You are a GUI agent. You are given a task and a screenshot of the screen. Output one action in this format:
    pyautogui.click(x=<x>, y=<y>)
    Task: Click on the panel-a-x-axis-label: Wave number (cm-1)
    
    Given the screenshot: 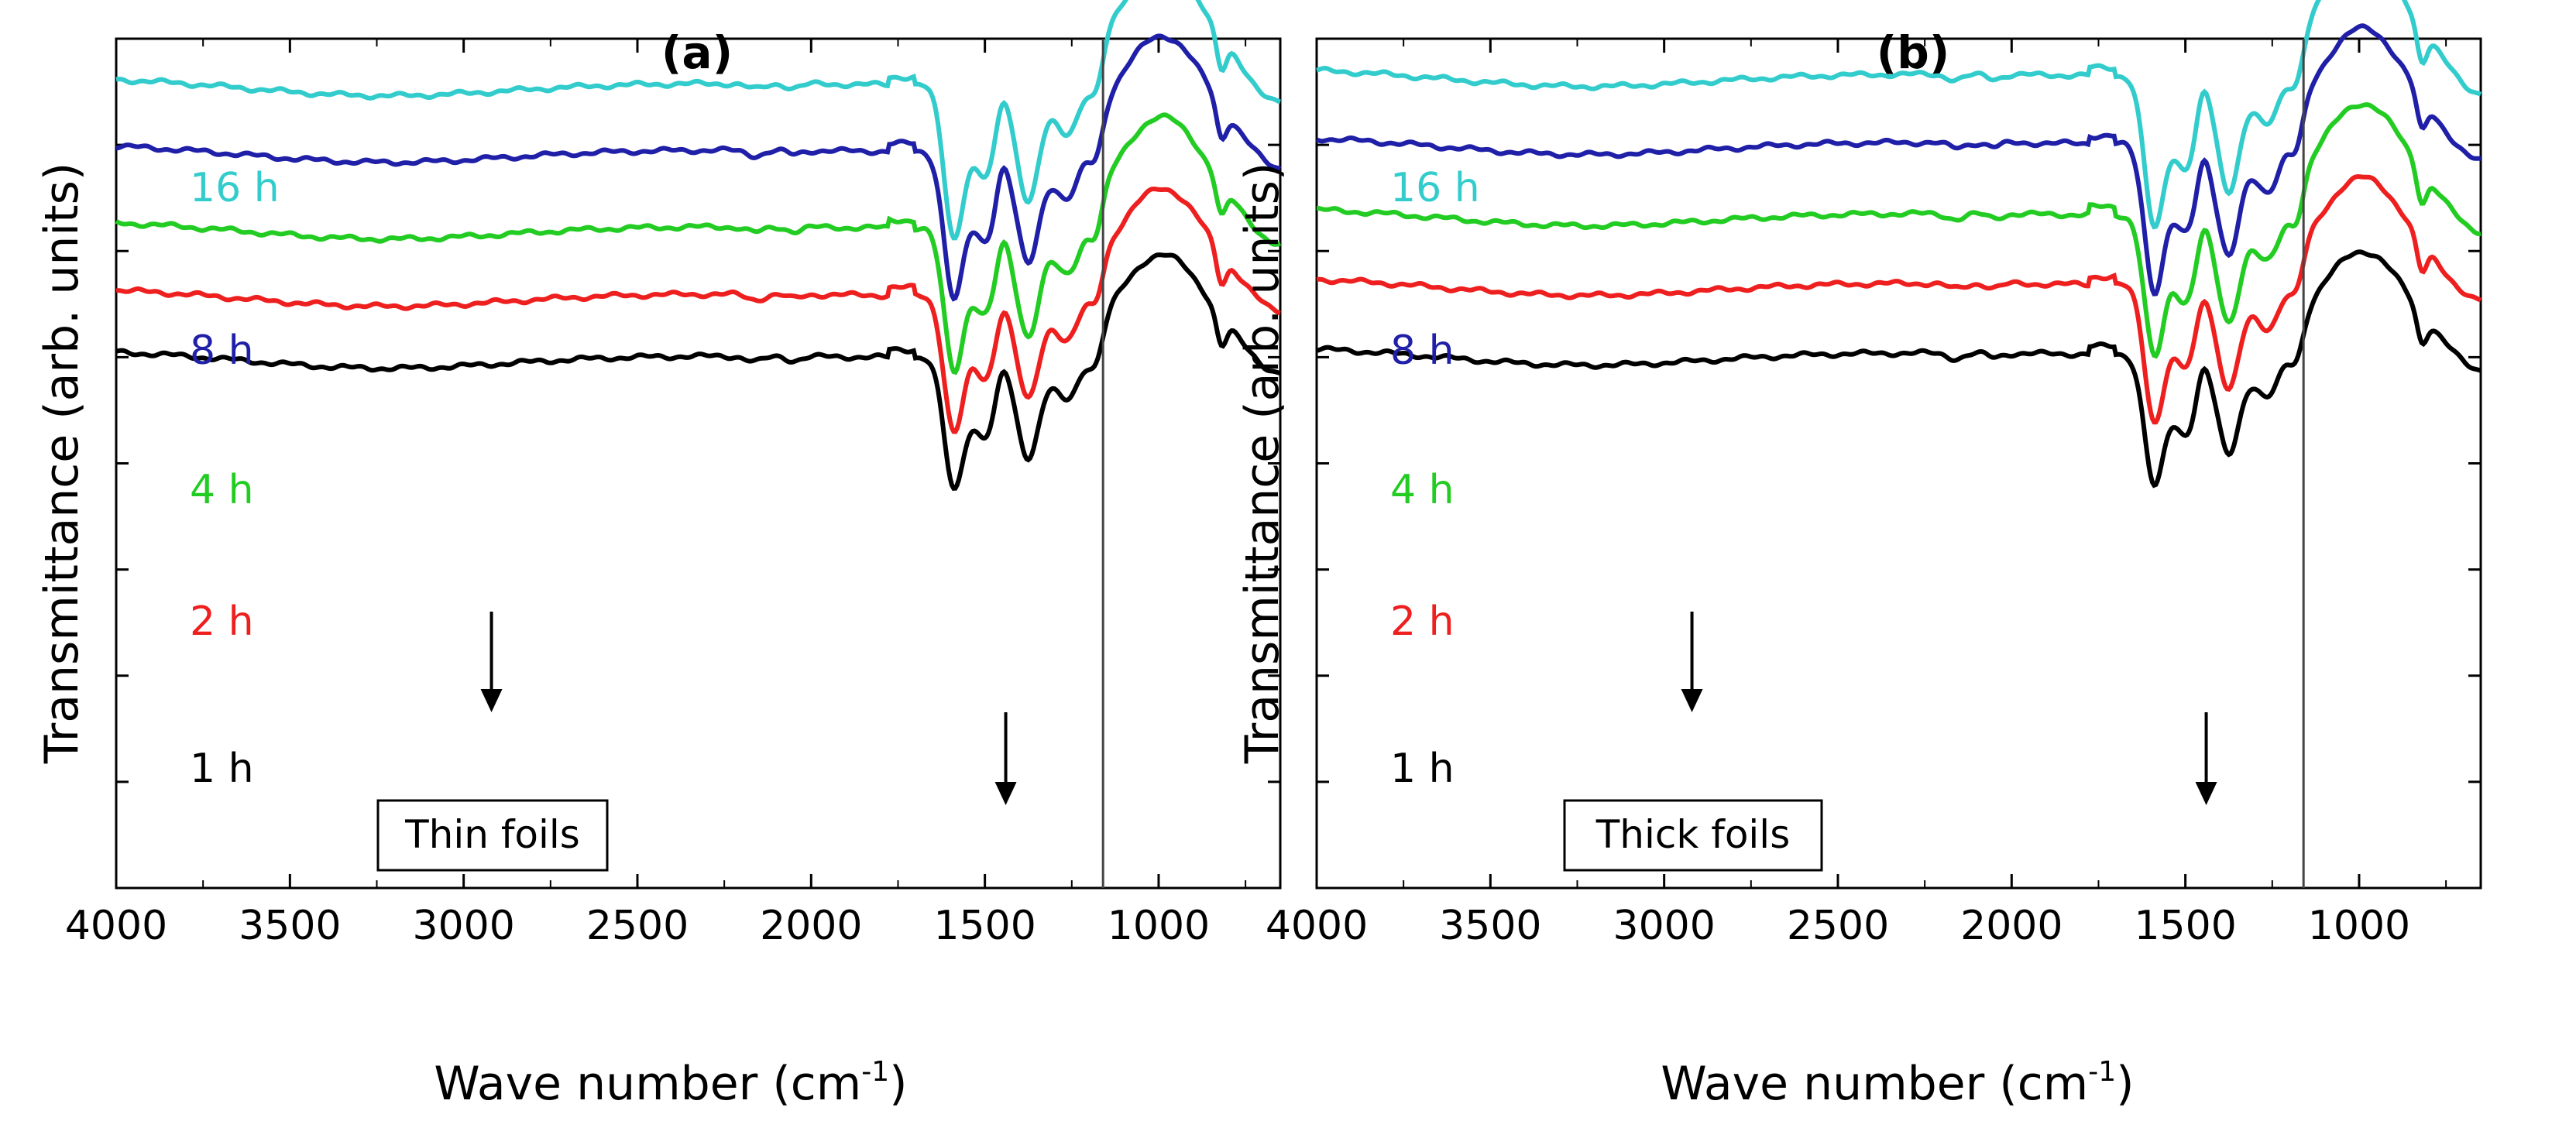 What is the action you would take?
    pyautogui.click(x=670, y=1083)
    